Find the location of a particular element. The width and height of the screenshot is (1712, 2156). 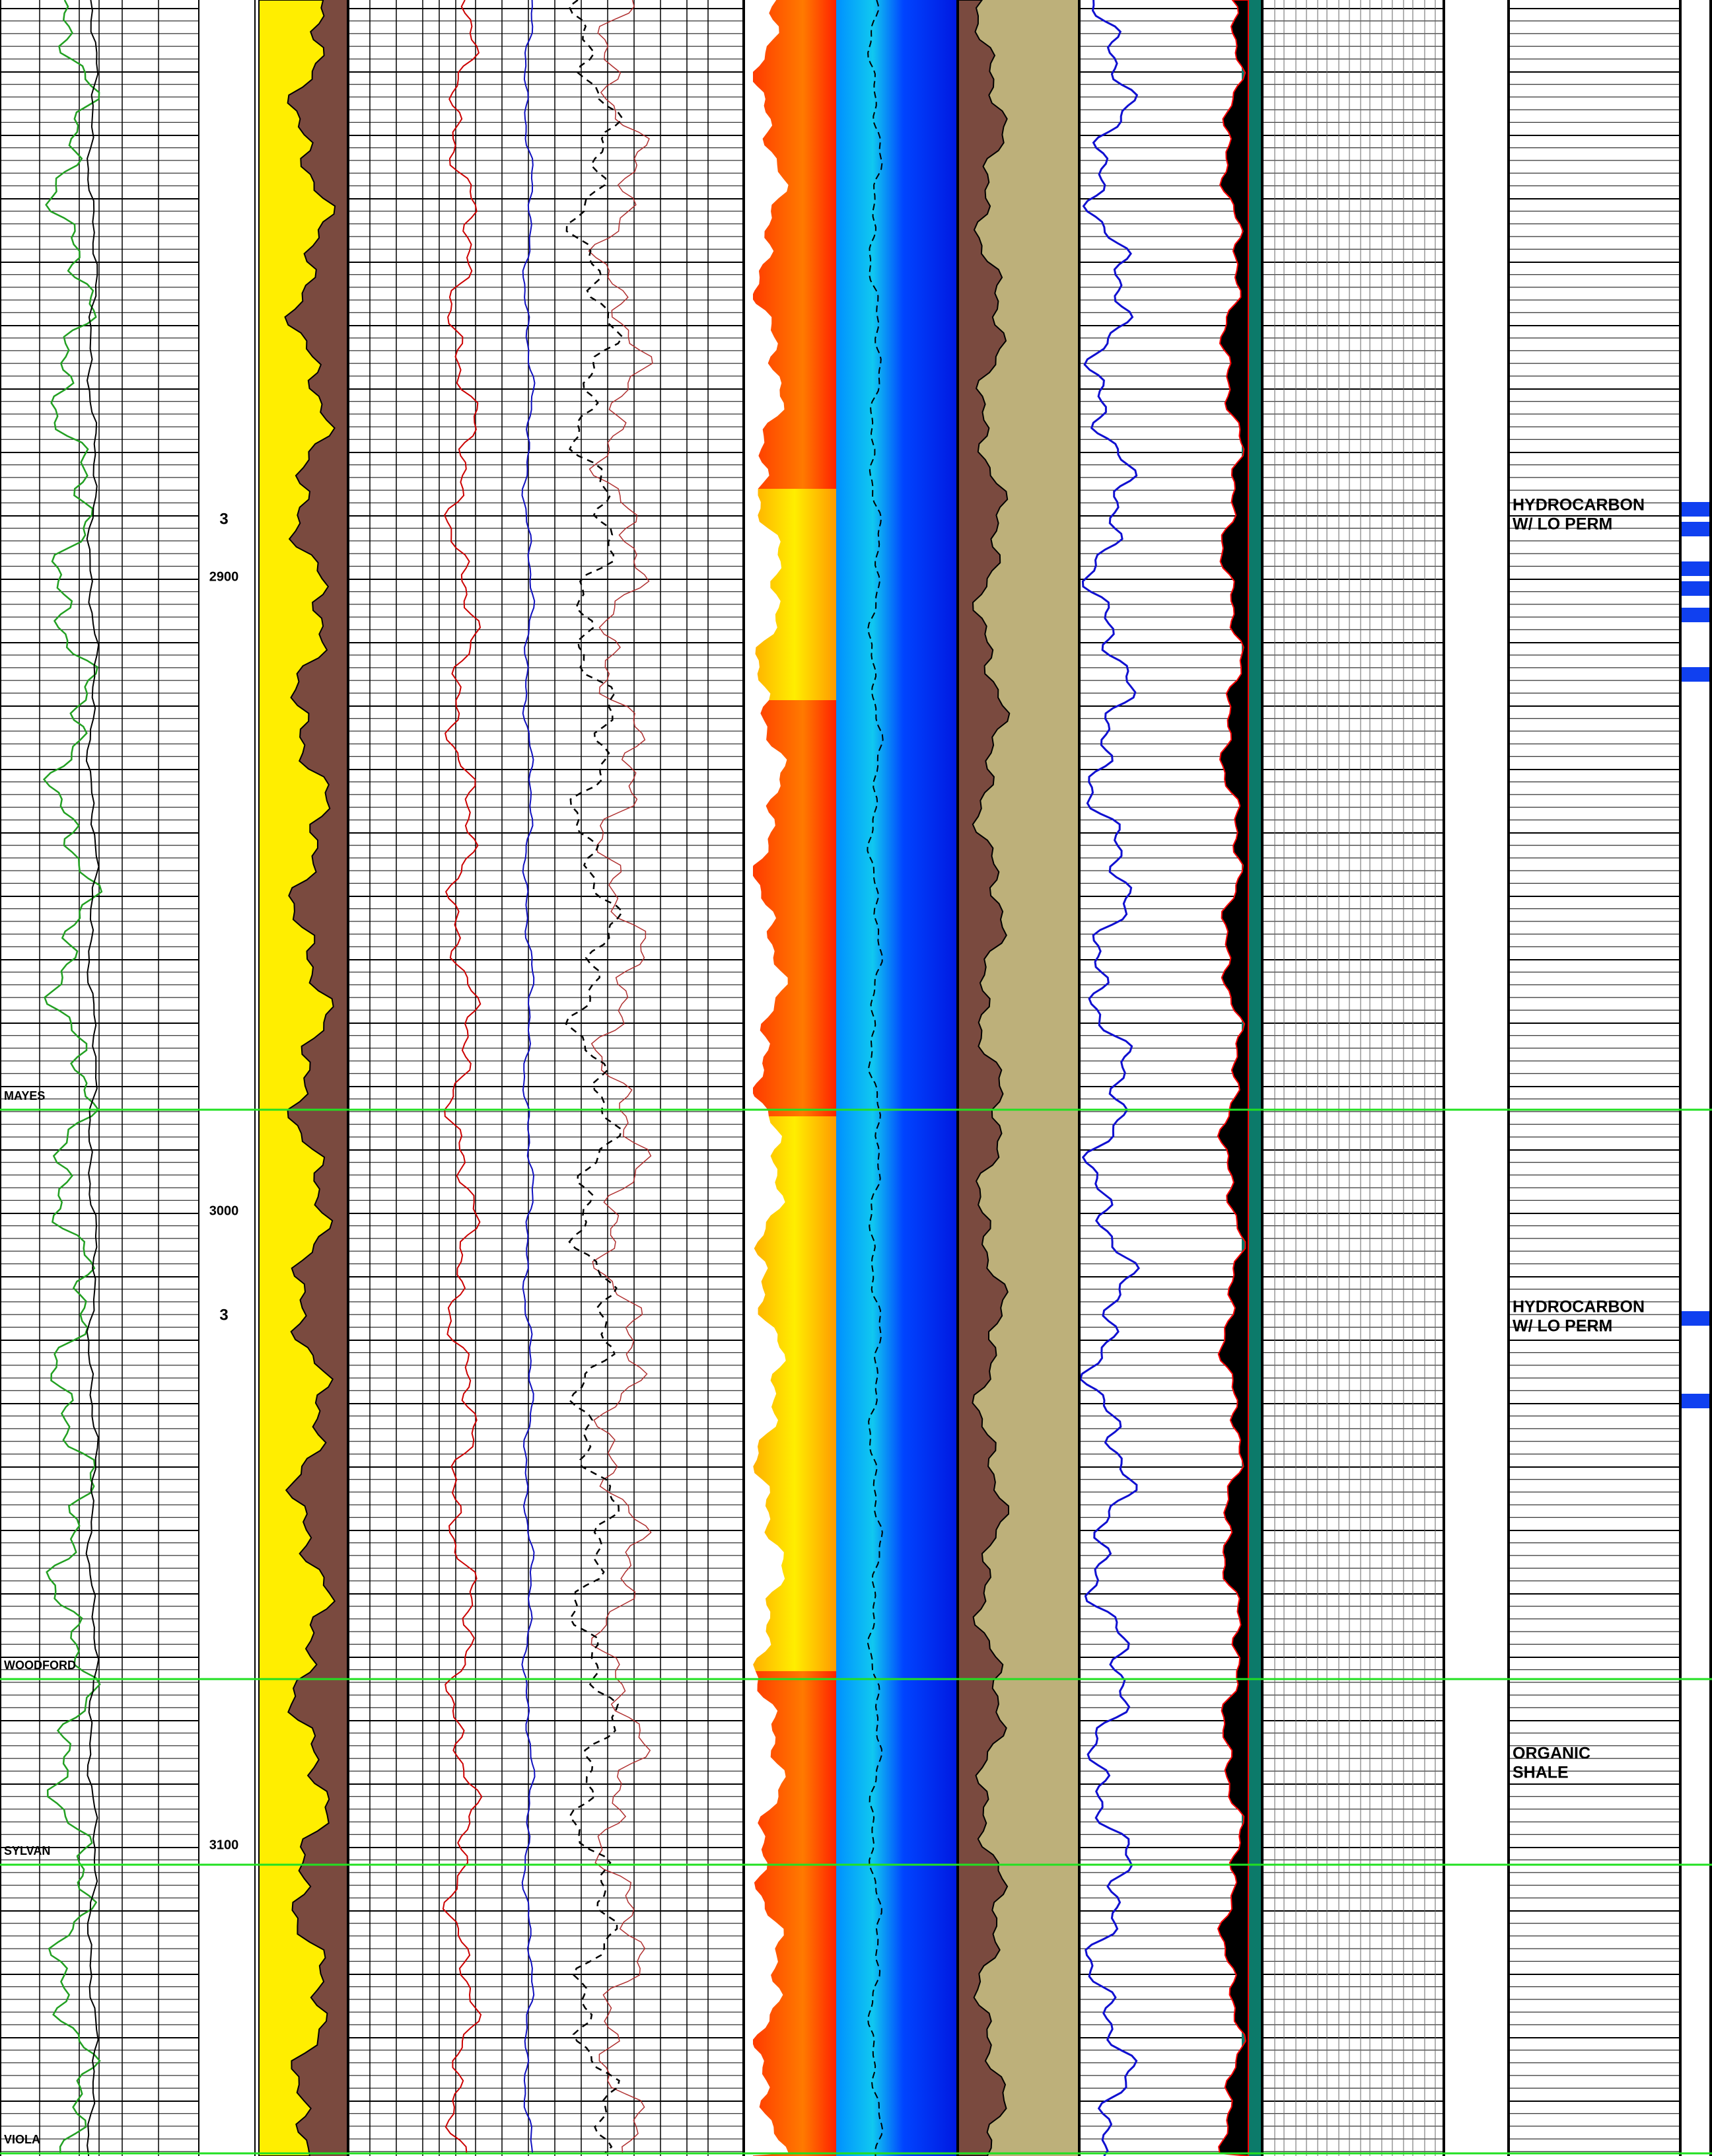

formation-top: SYLVAN is located at coordinates (27, 1850).